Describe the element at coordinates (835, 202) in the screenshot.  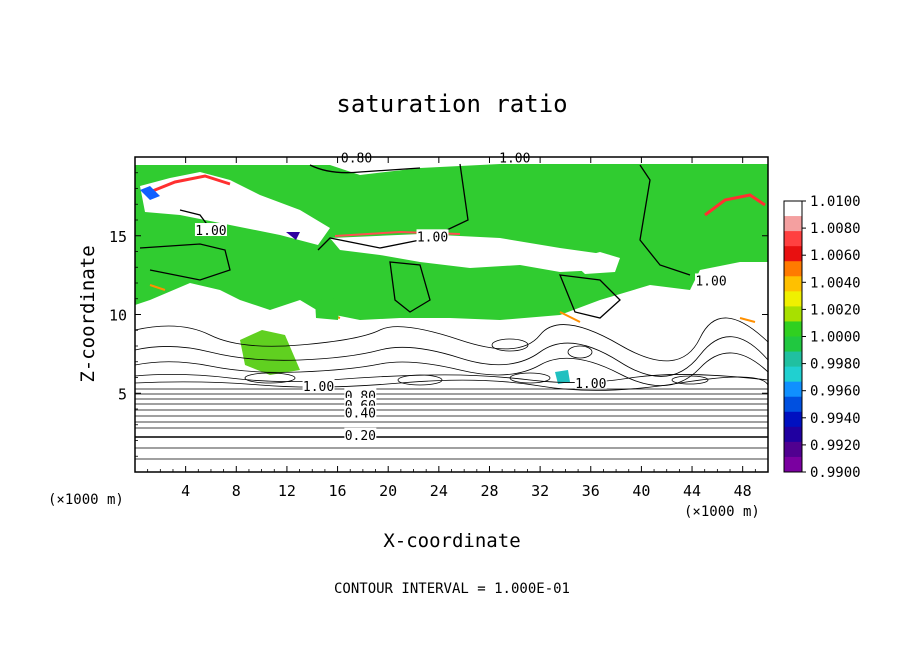
I see `colorbar-label: 1.0100` at that location.